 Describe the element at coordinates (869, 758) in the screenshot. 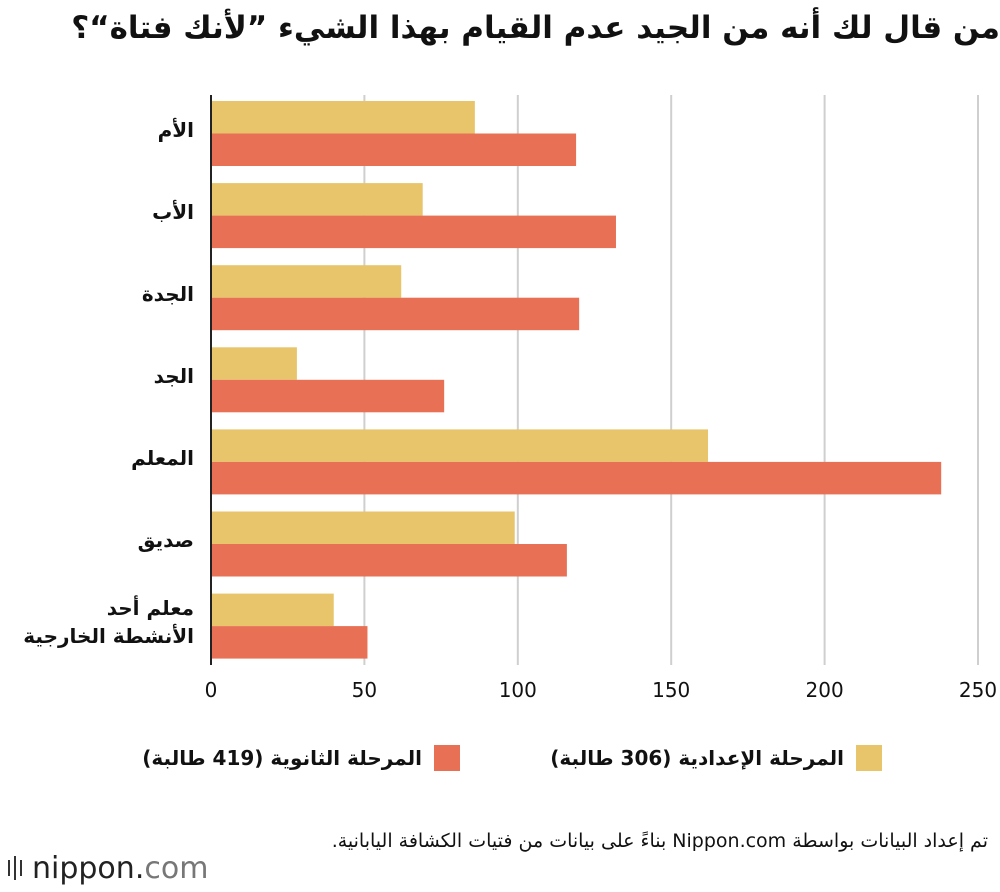

I see `legend-swatch-middle-school` at that location.